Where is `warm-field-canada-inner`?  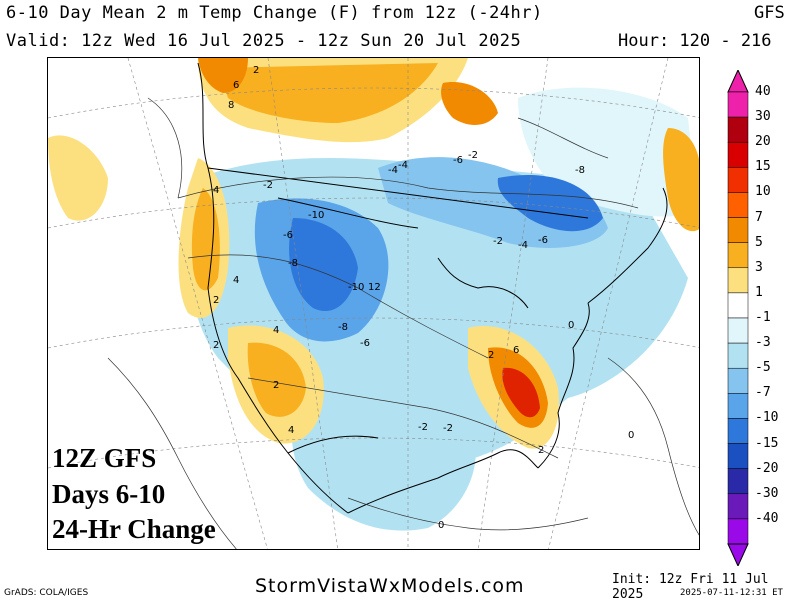 warm-field-canada-inner is located at coordinates (328, 93).